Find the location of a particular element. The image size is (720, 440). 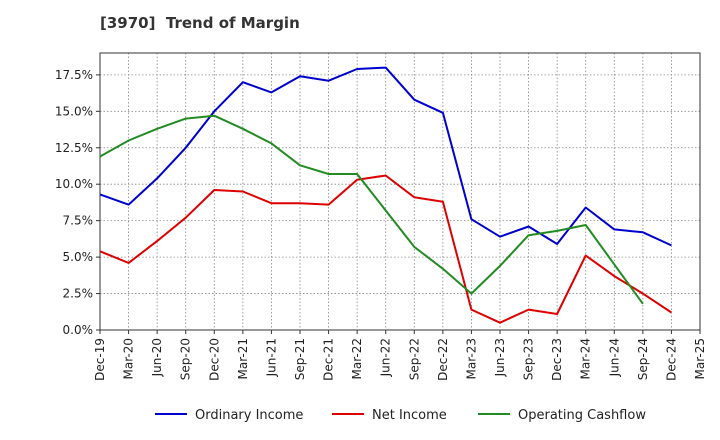

chart-title: [3970] Trend of Margin is located at coordinates (200, 23).